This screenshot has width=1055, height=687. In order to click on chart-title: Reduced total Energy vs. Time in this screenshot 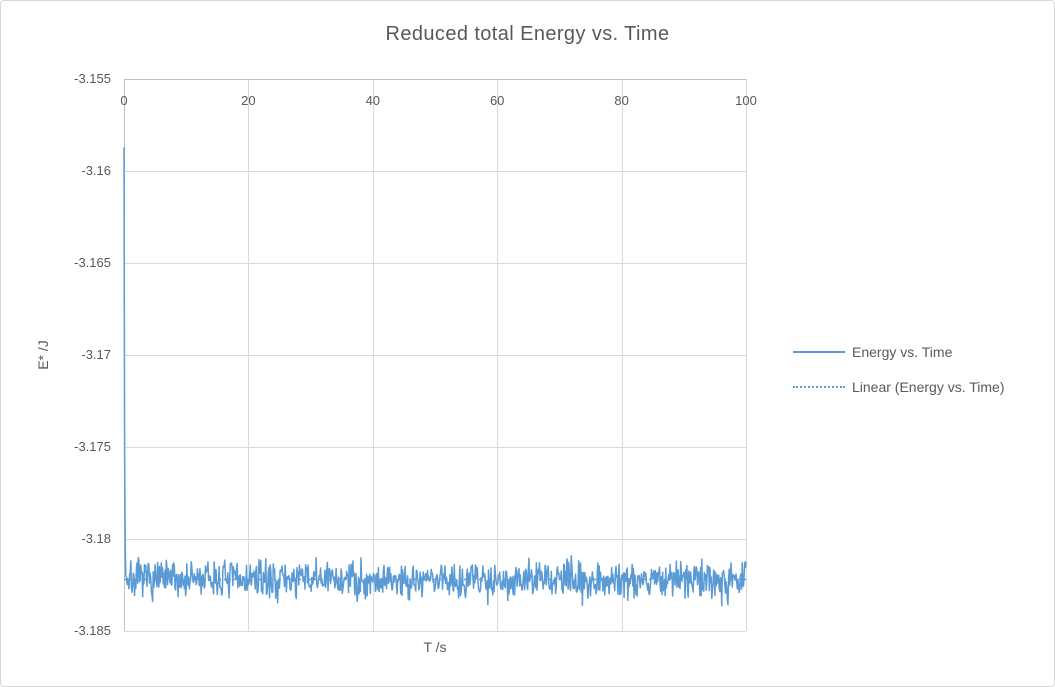, I will do `click(527, 34)`.